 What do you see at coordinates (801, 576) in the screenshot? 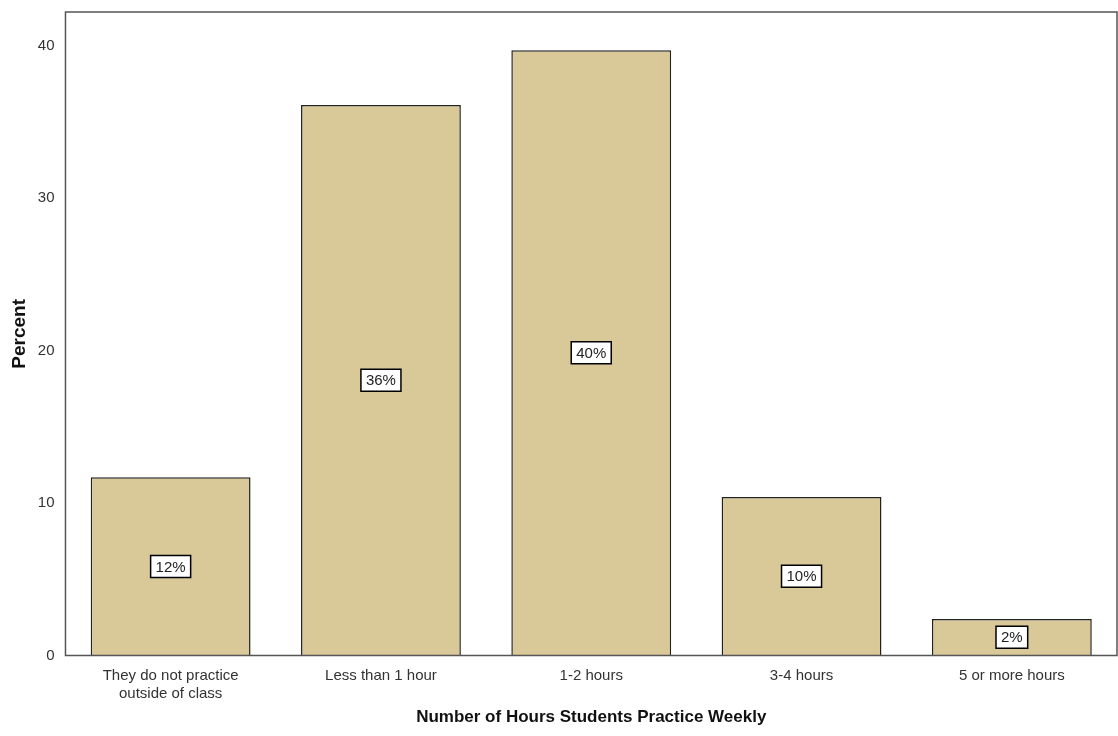
I see `data-label: 10%` at bounding box center [801, 576].